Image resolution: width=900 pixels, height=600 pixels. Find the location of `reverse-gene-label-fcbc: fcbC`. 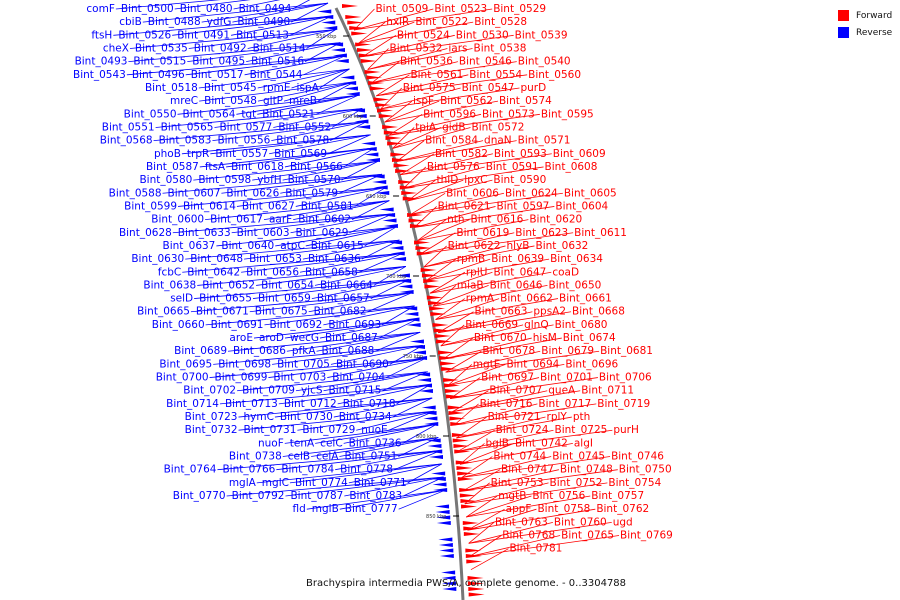

reverse-gene-label-fcbc: fcbC is located at coordinates (169, 272).